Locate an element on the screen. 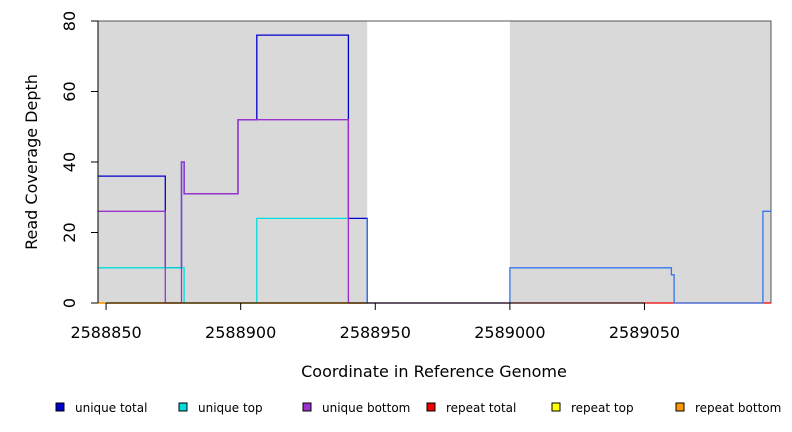  x-axis: 2588850 2588900 2588950 2589000 2589050 is located at coordinates (375, 322).